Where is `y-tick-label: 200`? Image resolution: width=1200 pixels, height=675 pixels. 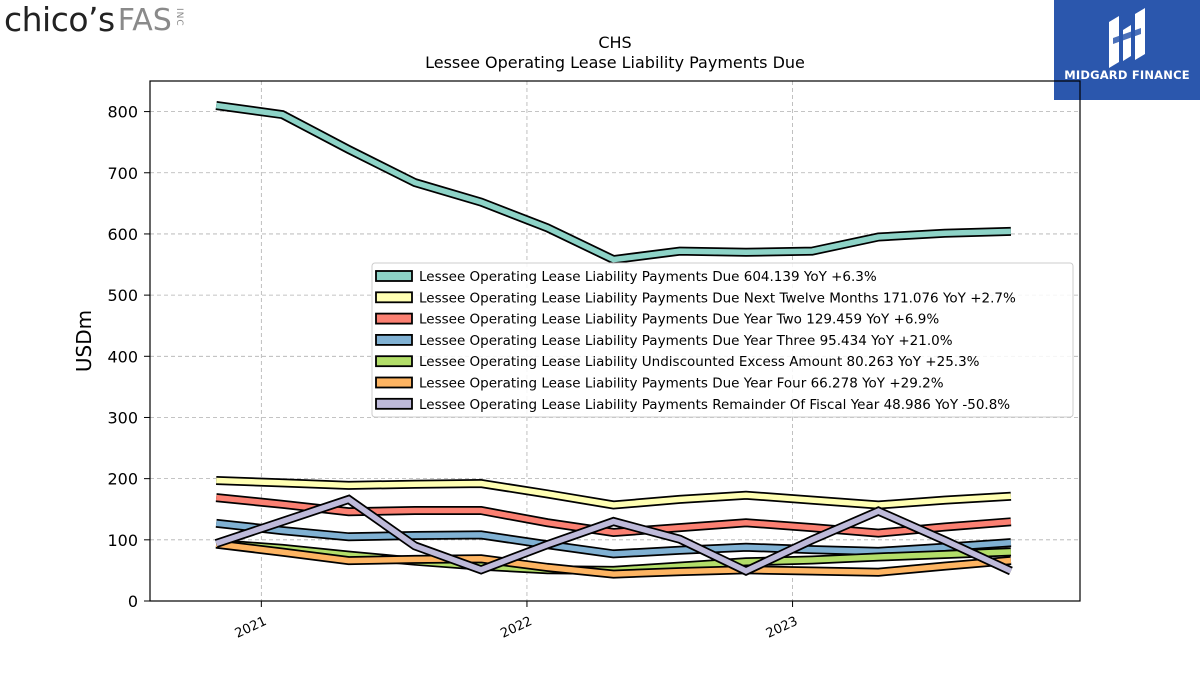 y-tick-label: 200 is located at coordinates (122, 479).